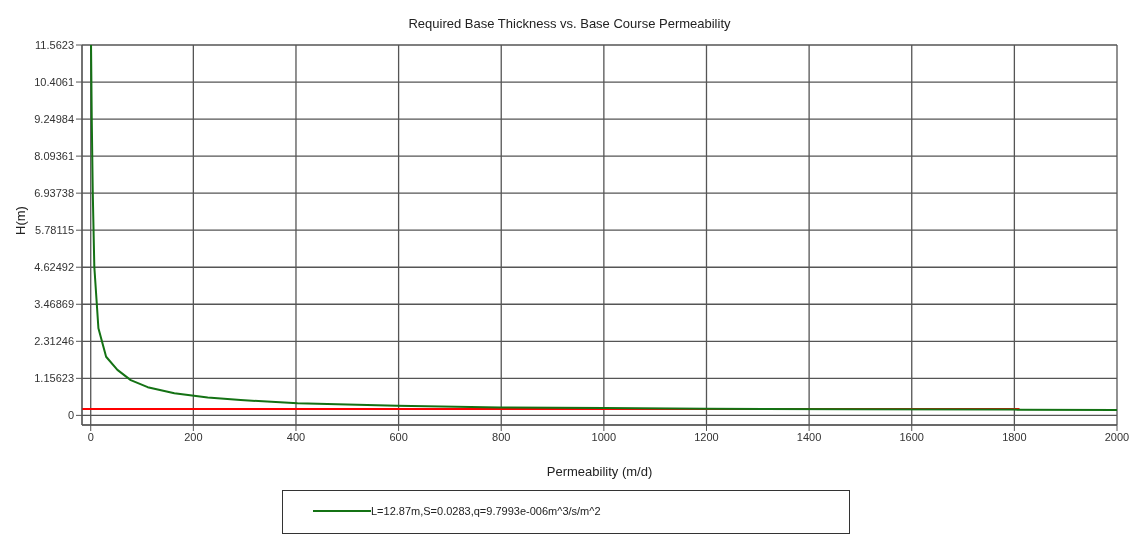  What do you see at coordinates (911, 436) in the screenshot?
I see `x-tick-label: 1600` at bounding box center [911, 436].